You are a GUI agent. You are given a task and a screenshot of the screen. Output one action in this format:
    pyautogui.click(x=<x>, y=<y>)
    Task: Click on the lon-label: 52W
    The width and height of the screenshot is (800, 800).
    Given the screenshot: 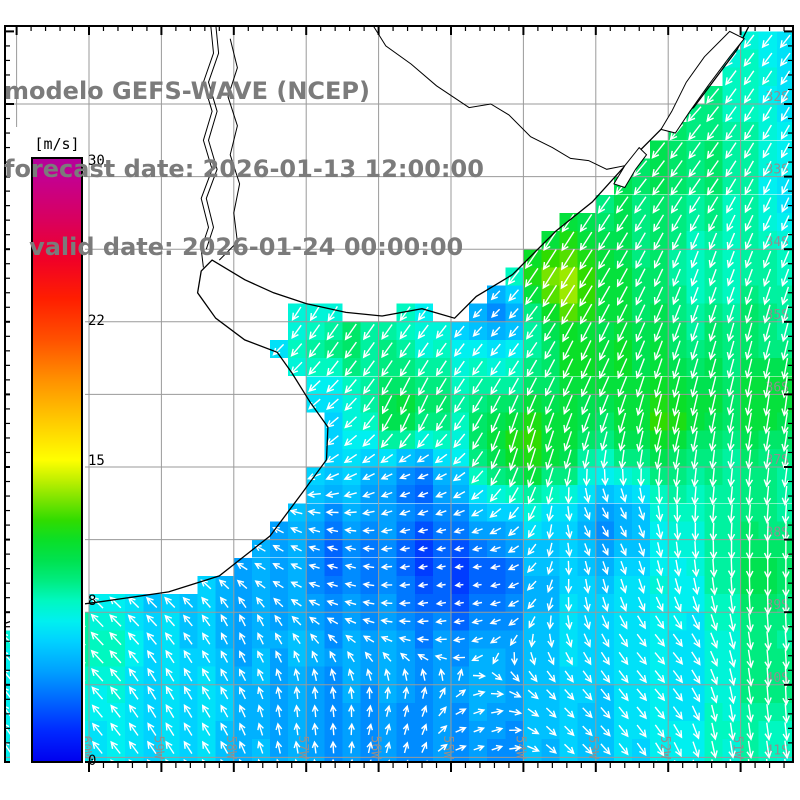 What is the action you would take?
    pyautogui.click(x=664, y=748)
    